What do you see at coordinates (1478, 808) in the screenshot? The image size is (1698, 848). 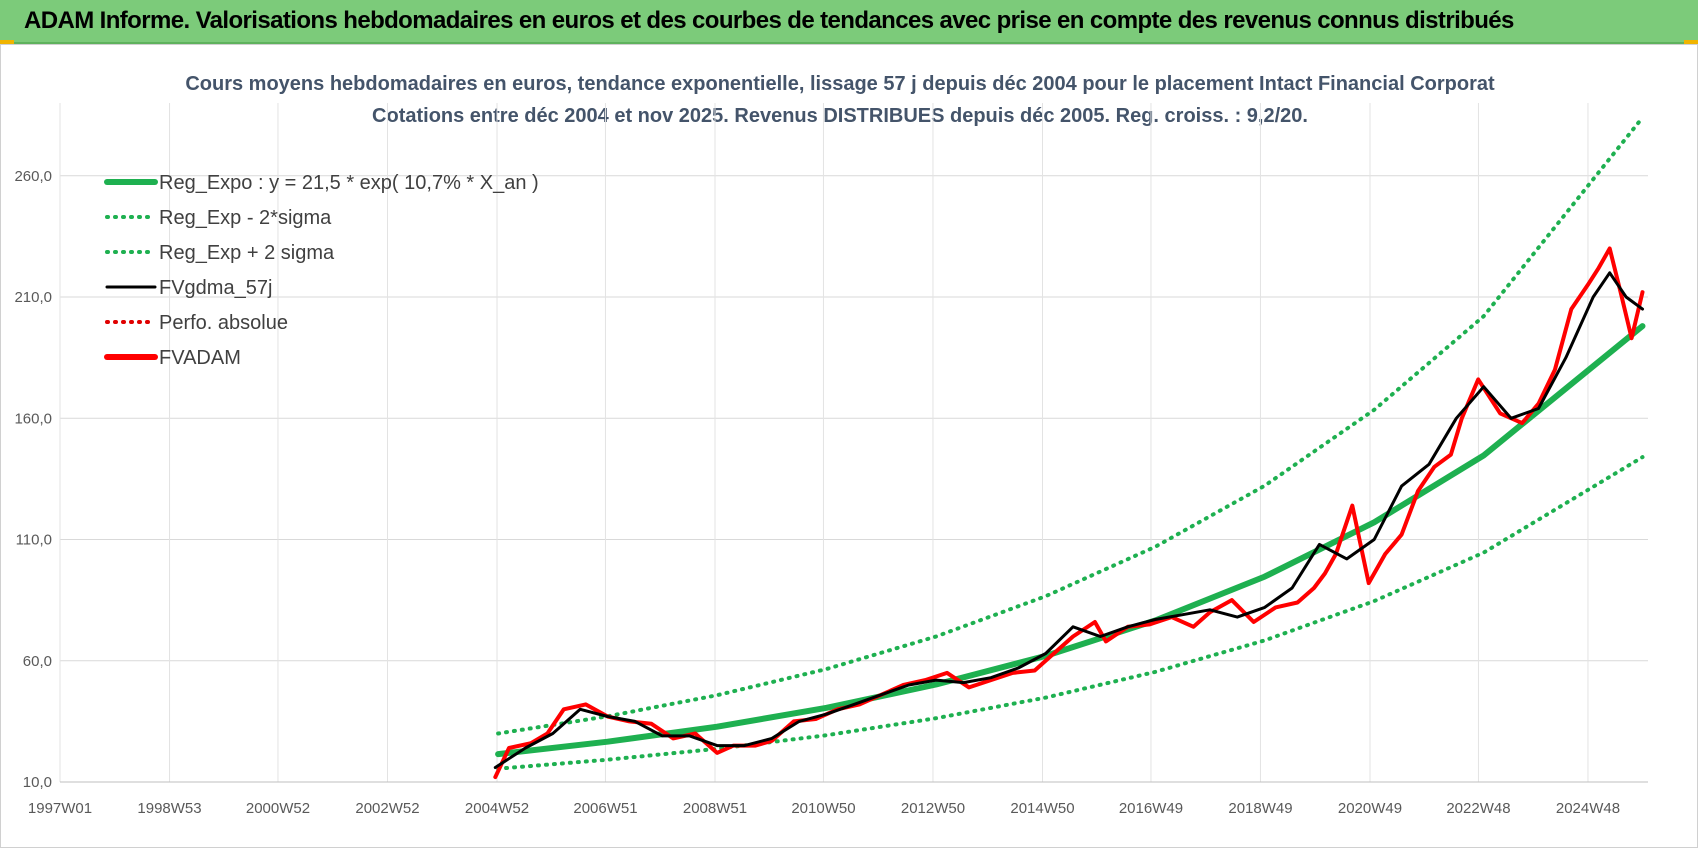 I see `x-tick-label: 2022W48` at bounding box center [1478, 808].